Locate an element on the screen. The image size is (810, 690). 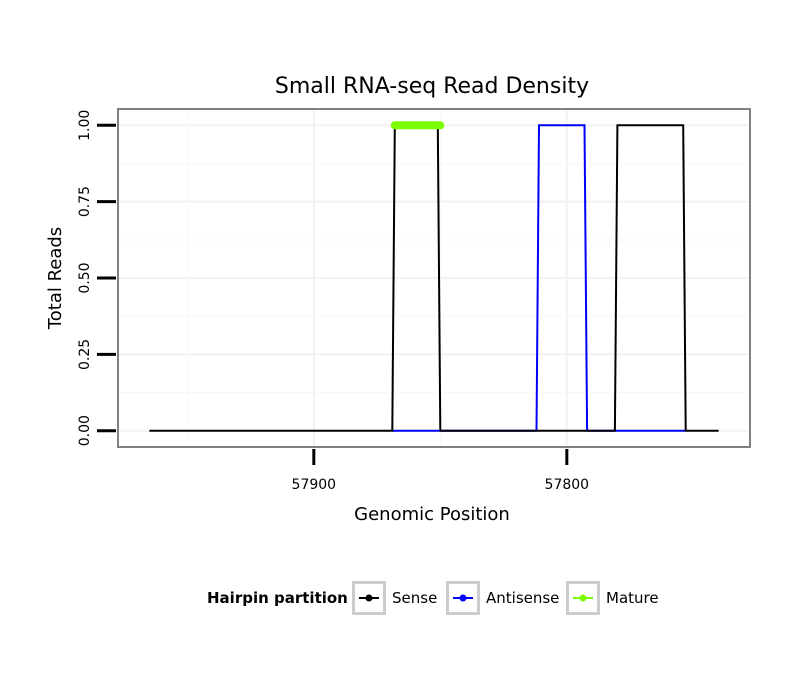
x-tick-label: 57800 is located at coordinates (567, 485).